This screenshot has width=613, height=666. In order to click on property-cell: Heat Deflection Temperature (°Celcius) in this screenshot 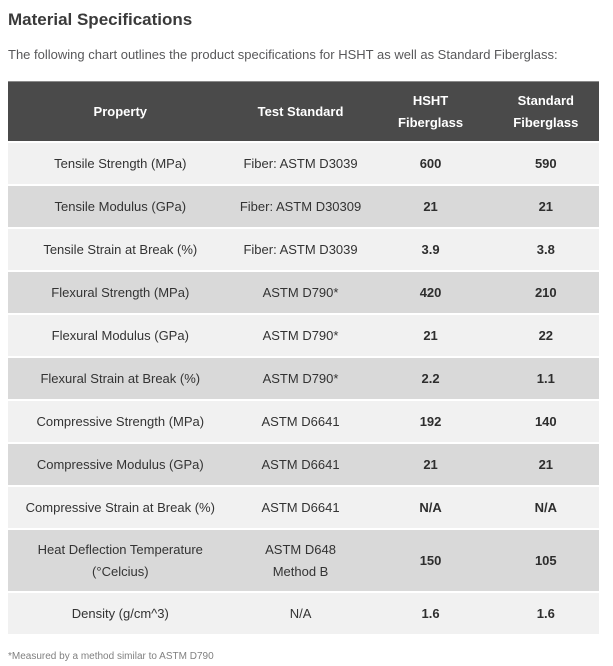, I will do `click(120, 561)`.